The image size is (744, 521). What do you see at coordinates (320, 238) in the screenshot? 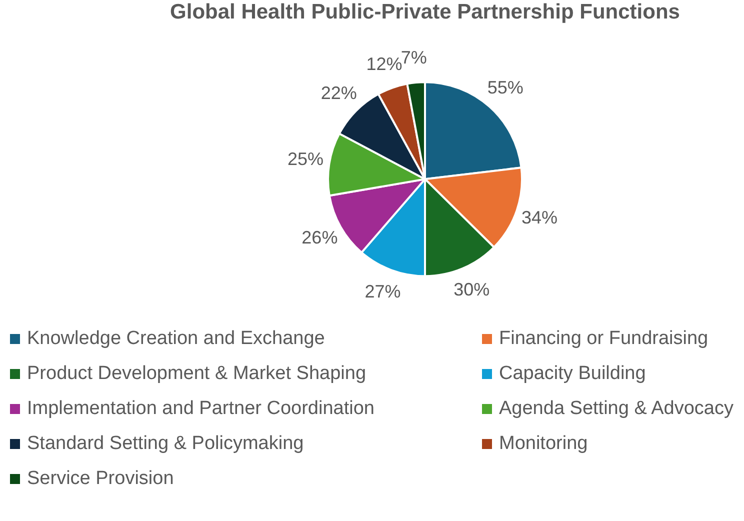
I see `data-label: 26%` at bounding box center [320, 238].